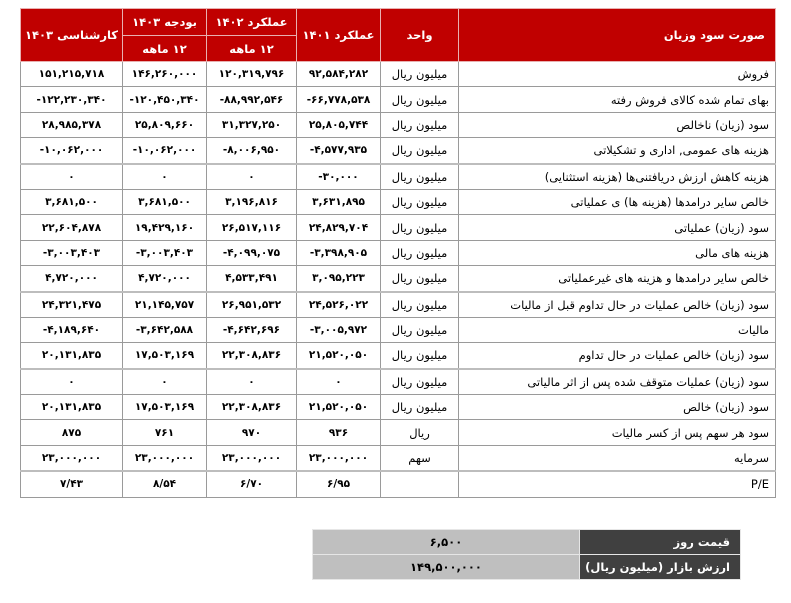  Describe the element at coordinates (251, 458) in the screenshot. I see `value-1402: ۲۳,۰۰۰,۰۰۰` at that location.